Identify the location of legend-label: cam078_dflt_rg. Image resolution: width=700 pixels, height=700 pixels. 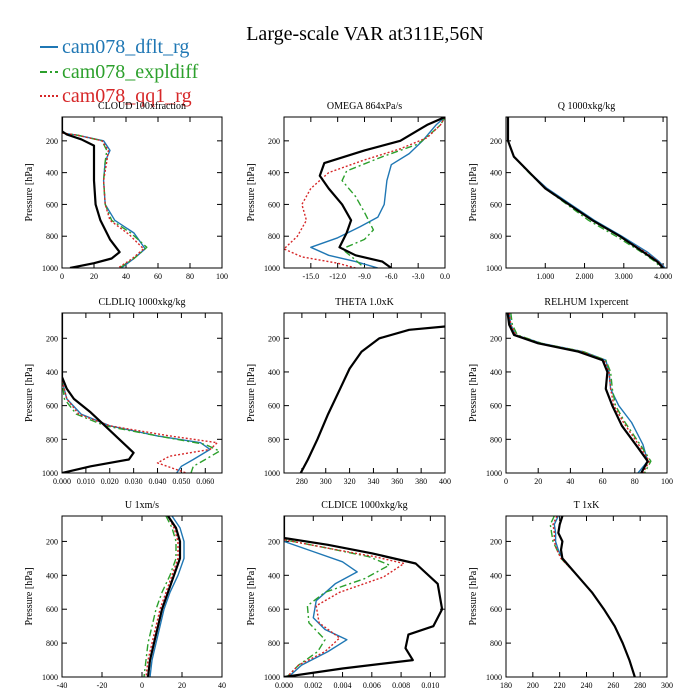
(125, 47).